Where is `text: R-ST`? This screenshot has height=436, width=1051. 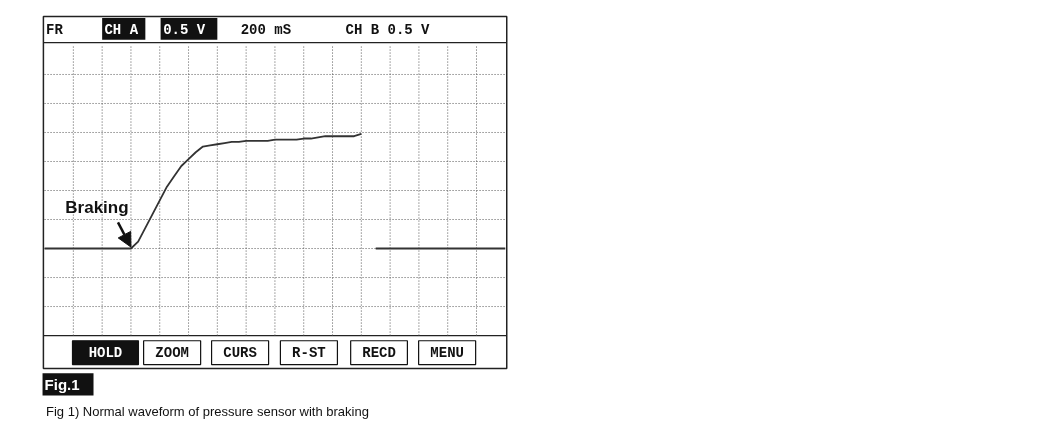 text: R-ST is located at coordinates (309, 352).